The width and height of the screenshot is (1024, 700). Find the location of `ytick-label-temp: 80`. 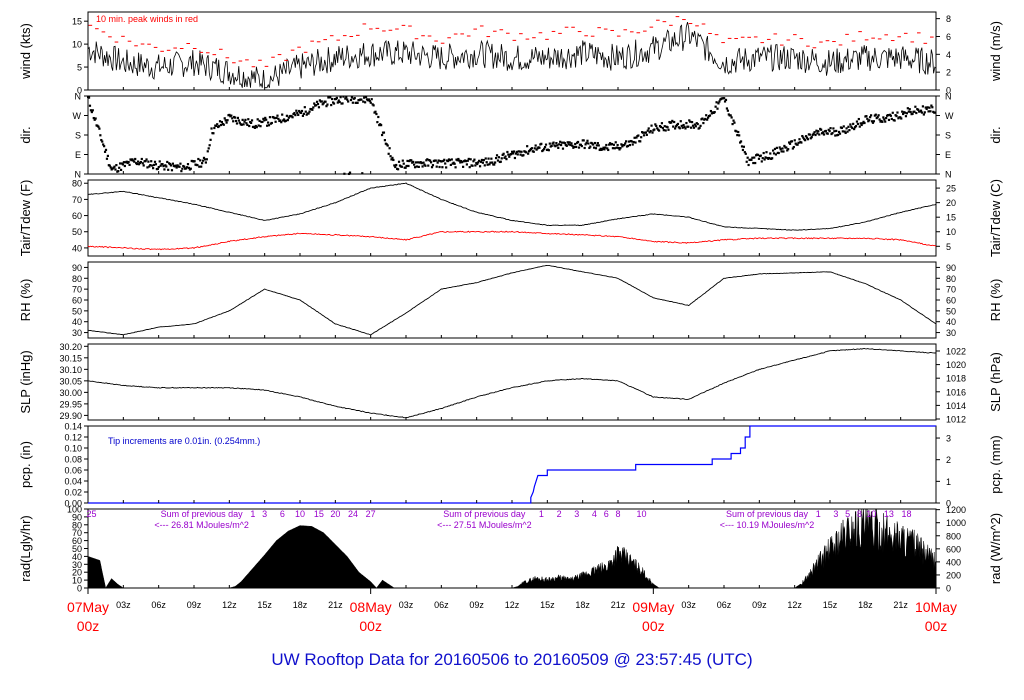

ytick-label-temp: 80 is located at coordinates (77, 184).